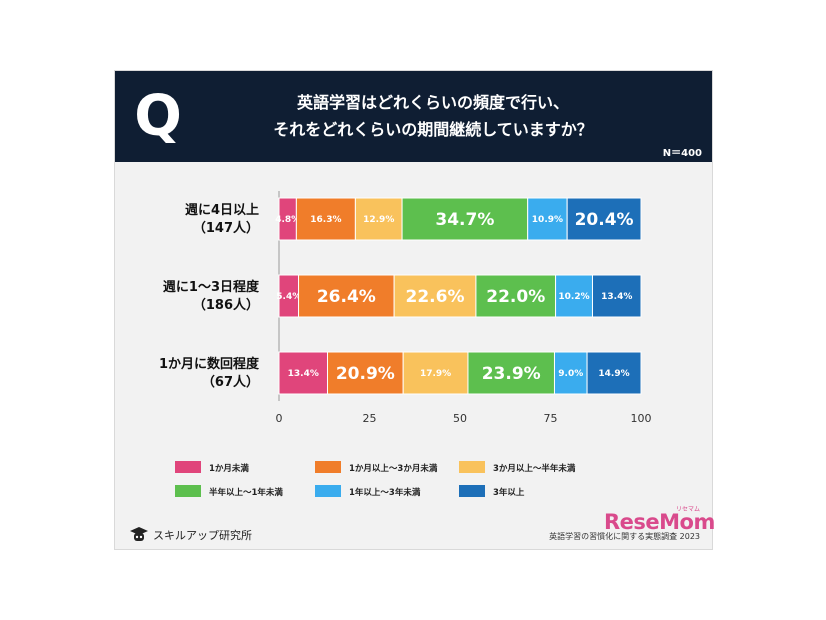 This screenshot has width=826, height=620. What do you see at coordinates (511, 374) in the screenshot?
I see `data-label: 23.9%` at bounding box center [511, 374].